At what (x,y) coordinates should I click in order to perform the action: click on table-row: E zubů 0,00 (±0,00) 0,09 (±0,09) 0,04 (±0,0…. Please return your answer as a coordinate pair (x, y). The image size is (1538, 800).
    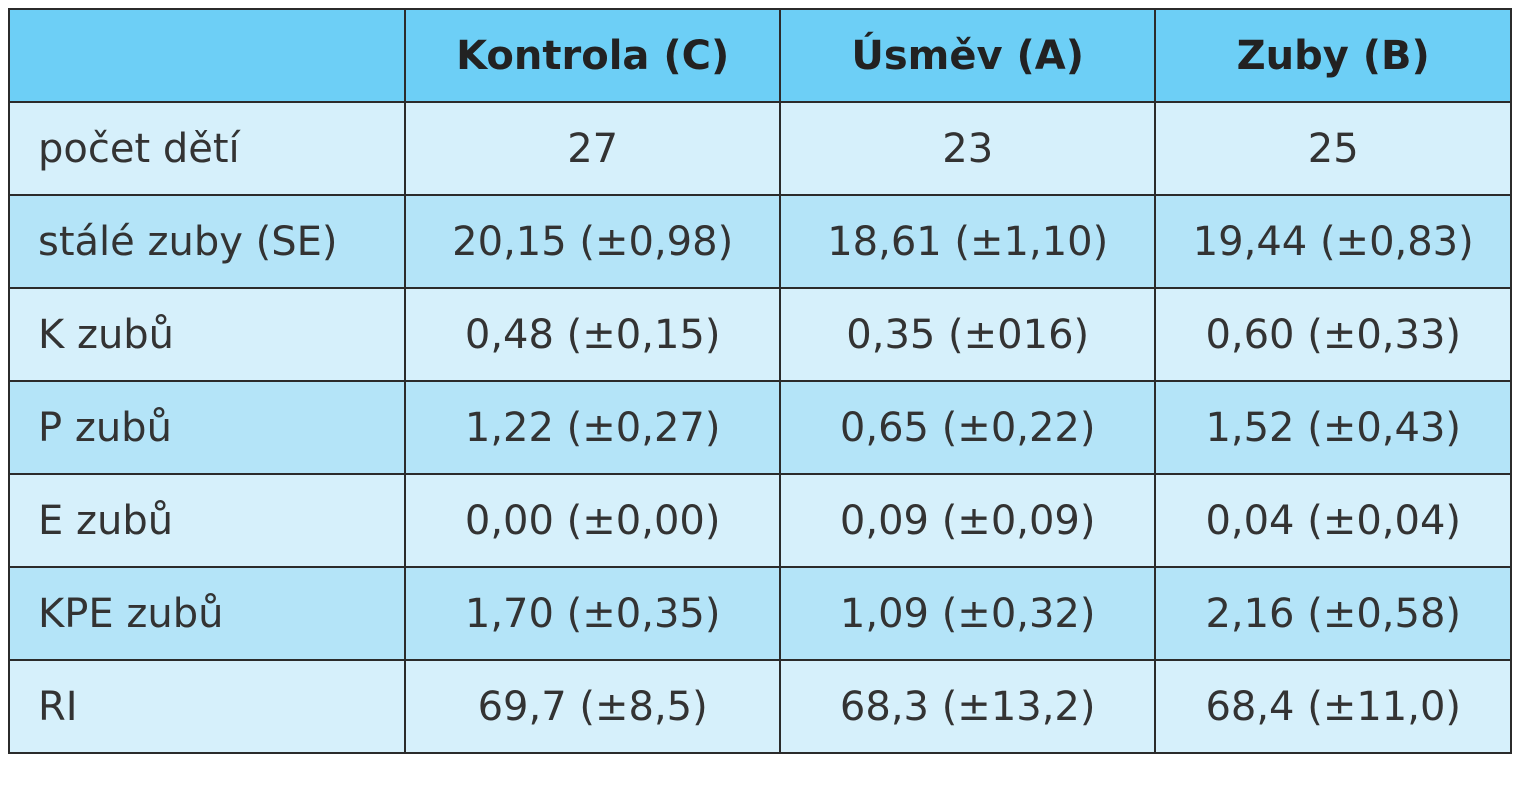
    Looking at the image, I should click on (759, 520).